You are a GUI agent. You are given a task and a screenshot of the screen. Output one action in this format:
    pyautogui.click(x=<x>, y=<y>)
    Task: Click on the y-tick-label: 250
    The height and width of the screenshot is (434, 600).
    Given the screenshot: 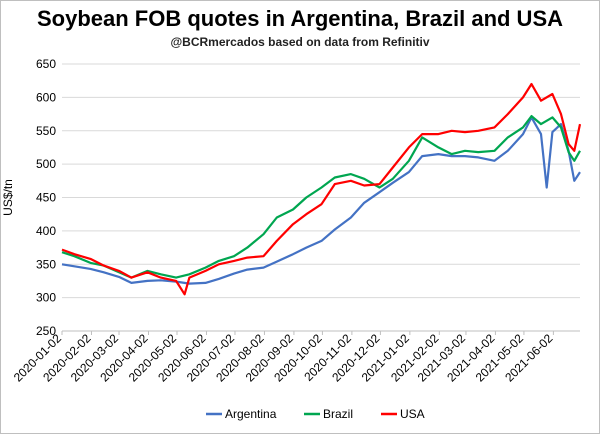 What is the action you would take?
    pyautogui.click(x=46, y=331)
    